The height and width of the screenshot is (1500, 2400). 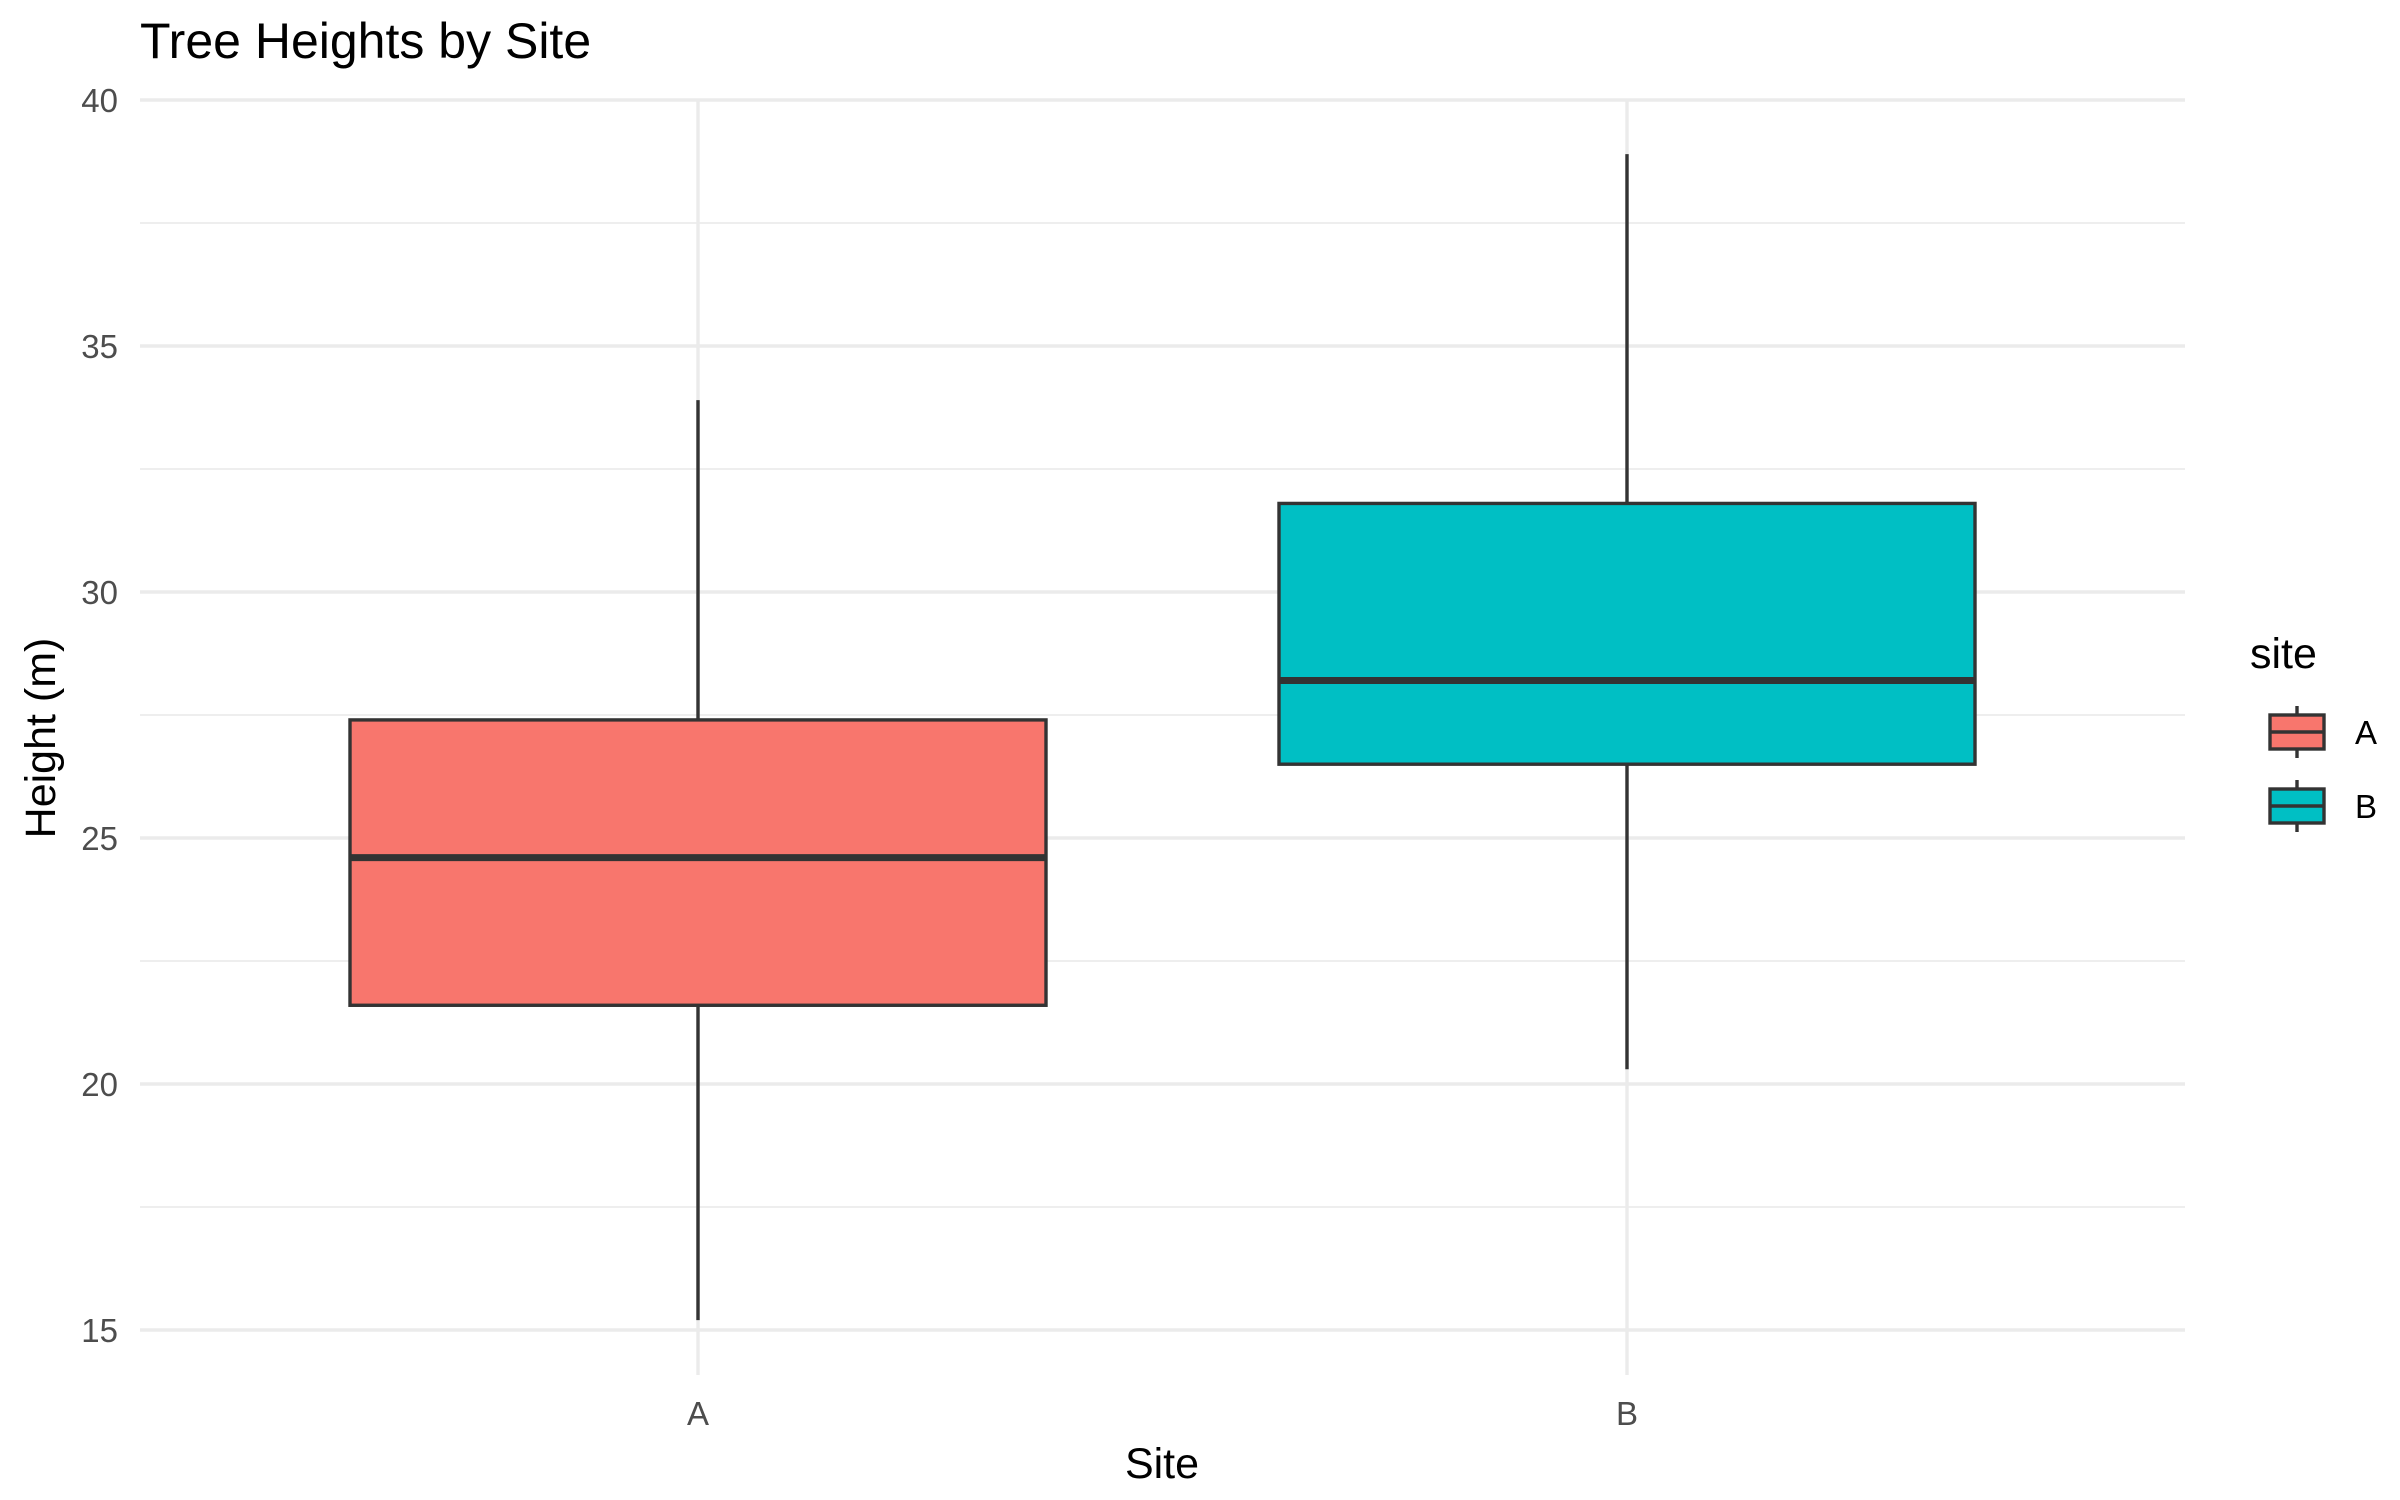 What do you see at coordinates (2366, 732) in the screenshot?
I see `legend-label: A` at bounding box center [2366, 732].